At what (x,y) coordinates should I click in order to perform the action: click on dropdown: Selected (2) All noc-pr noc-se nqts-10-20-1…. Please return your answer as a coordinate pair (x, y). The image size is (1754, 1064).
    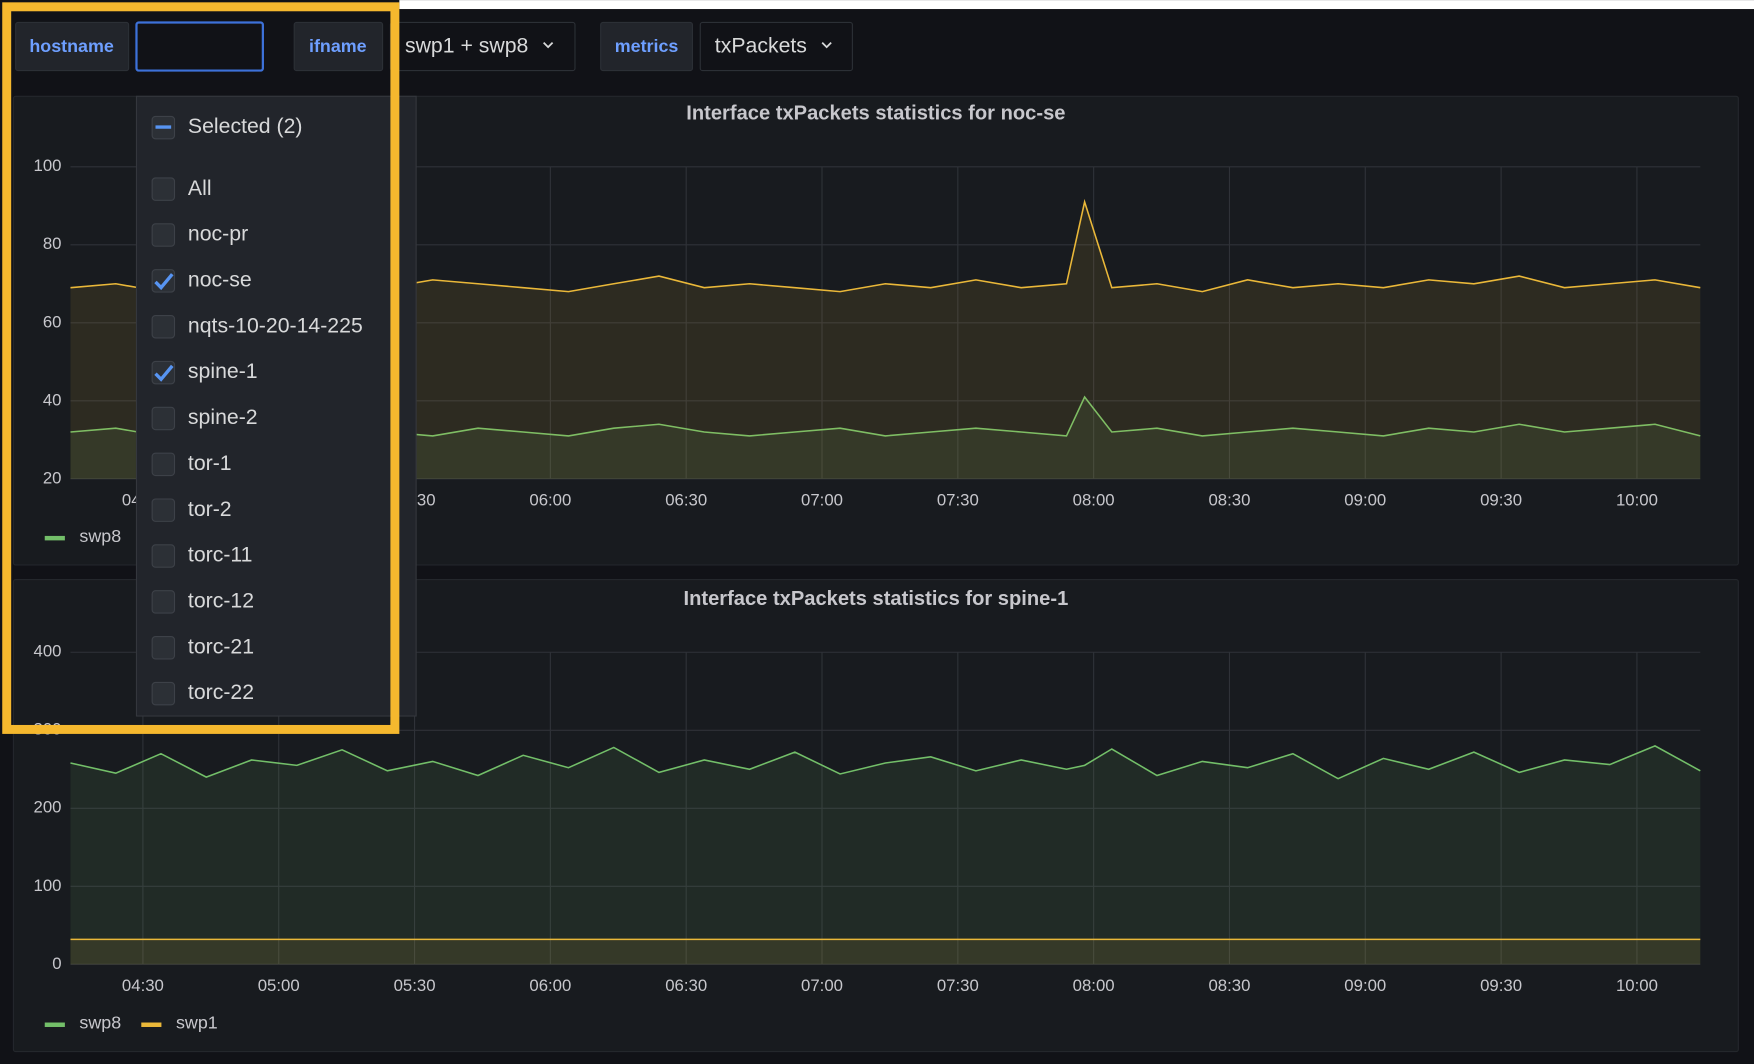
    Looking at the image, I should click on (276, 406).